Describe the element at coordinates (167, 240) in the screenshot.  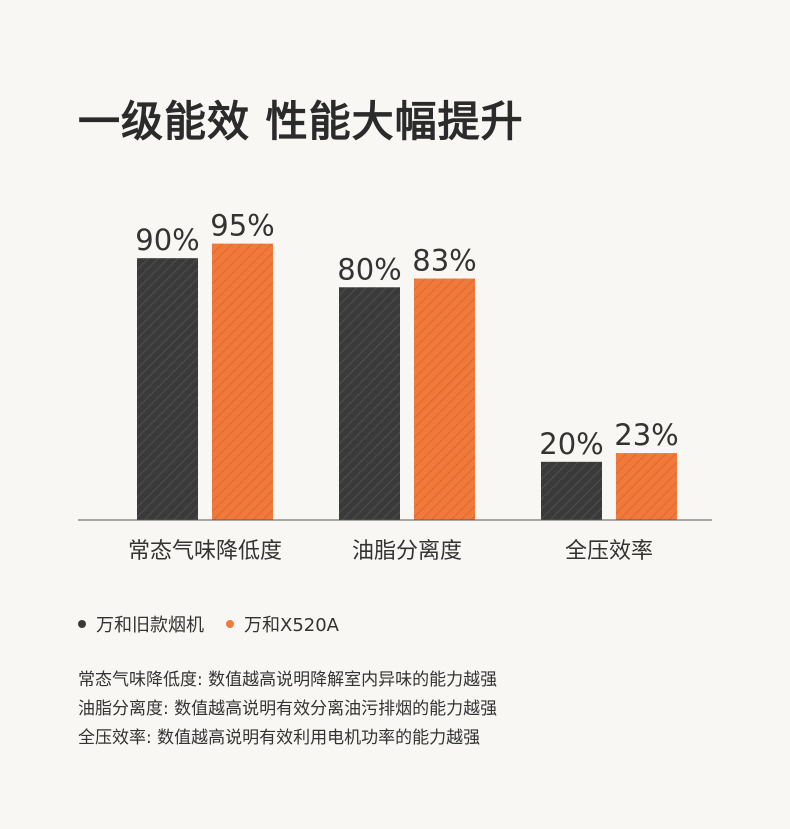
I see `data-label-odor-reduction-old: 90%` at that location.